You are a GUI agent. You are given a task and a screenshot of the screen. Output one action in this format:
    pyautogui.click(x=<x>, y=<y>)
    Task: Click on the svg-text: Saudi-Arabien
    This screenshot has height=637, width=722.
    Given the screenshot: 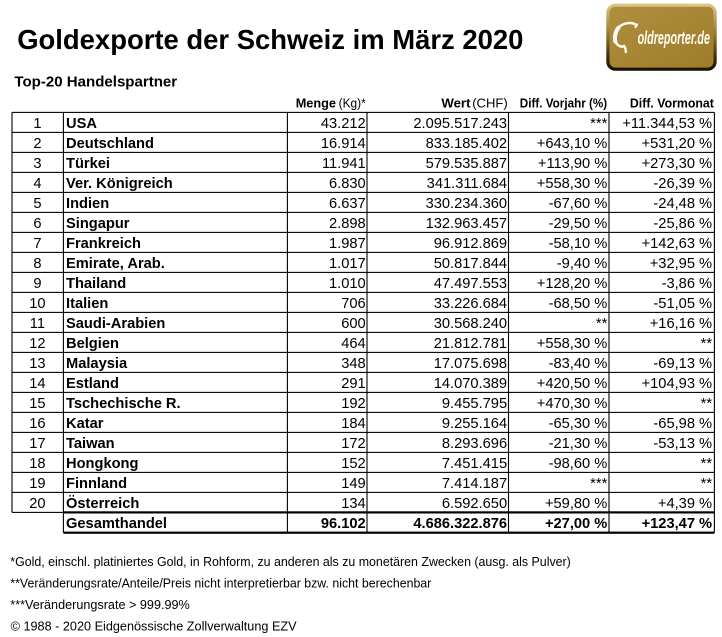 What is the action you would take?
    pyautogui.click(x=115, y=324)
    